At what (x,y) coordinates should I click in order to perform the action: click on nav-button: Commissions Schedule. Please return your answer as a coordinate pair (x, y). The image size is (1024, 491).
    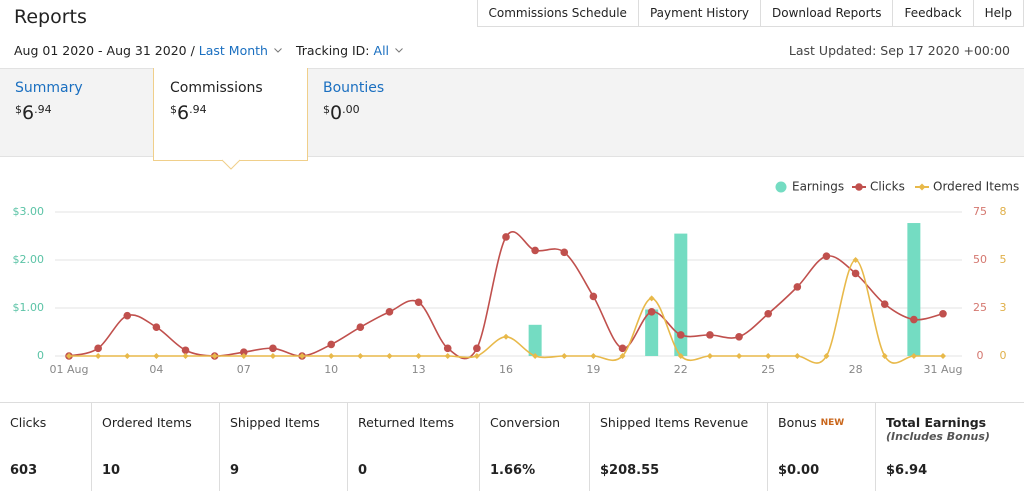
    Looking at the image, I should click on (558, 13).